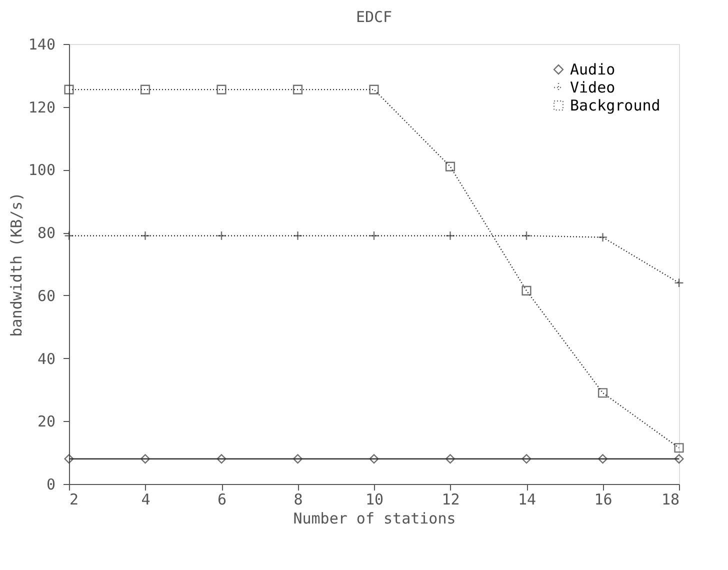 Image resolution: width=728 pixels, height=570 pixels. I want to click on x-tick-label: 14, so click(527, 499).